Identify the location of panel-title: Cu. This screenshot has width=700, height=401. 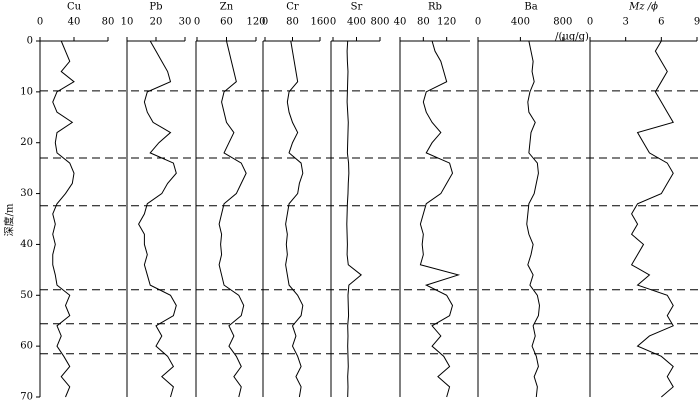
(74, 7).